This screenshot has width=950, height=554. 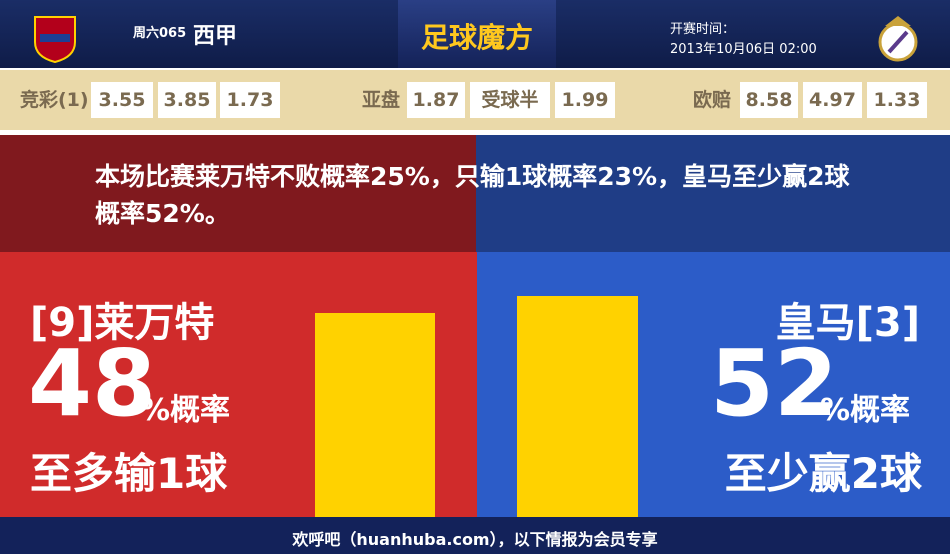 I want to click on odds-value: 3.85, so click(x=187, y=100).